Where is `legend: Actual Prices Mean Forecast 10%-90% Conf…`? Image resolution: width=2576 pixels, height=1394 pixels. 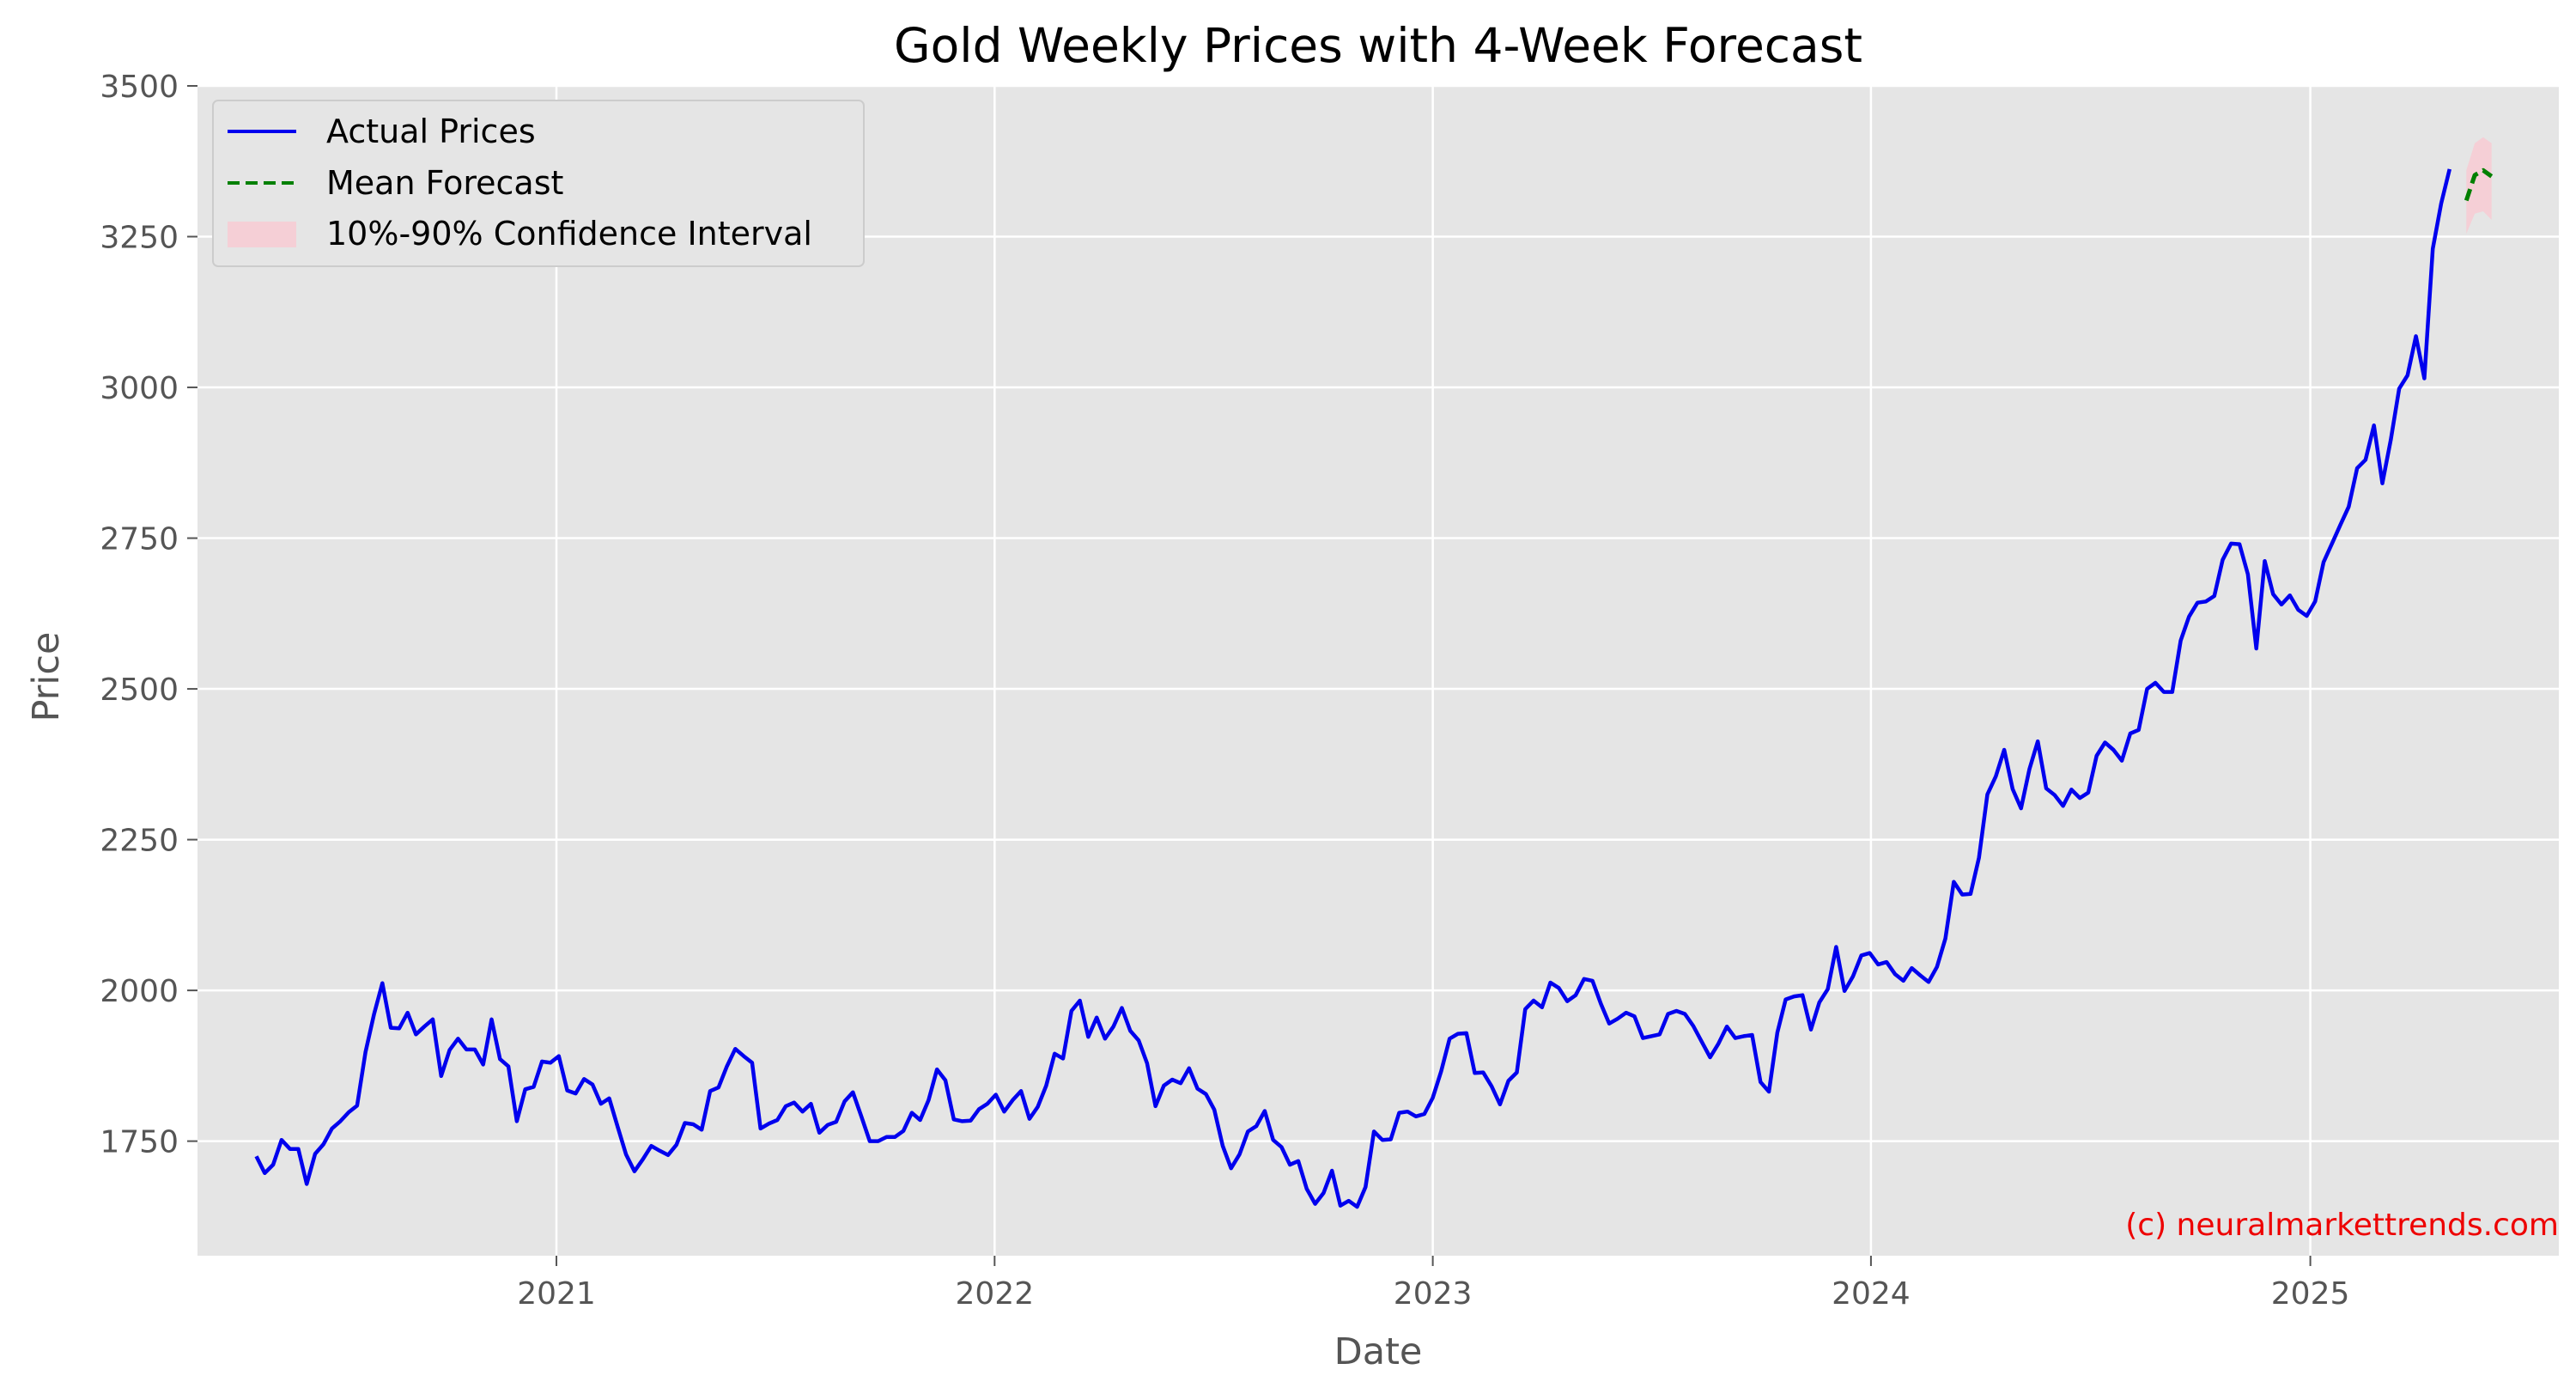 legend: Actual Prices Mean Forecast 10%-90% Conf… is located at coordinates (538, 183).